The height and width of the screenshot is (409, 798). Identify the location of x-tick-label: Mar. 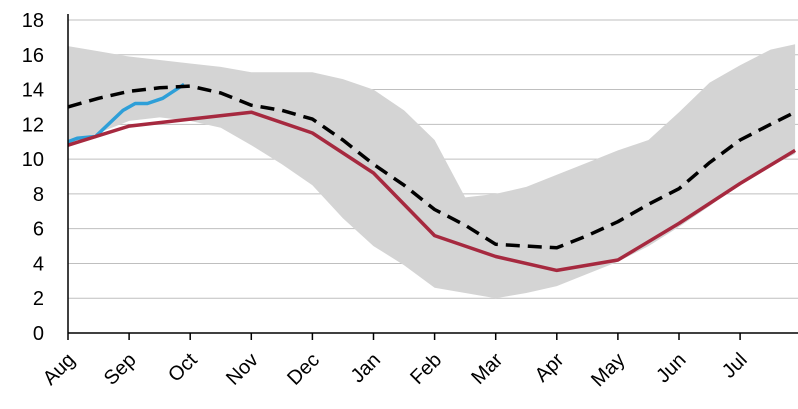
(487, 369).